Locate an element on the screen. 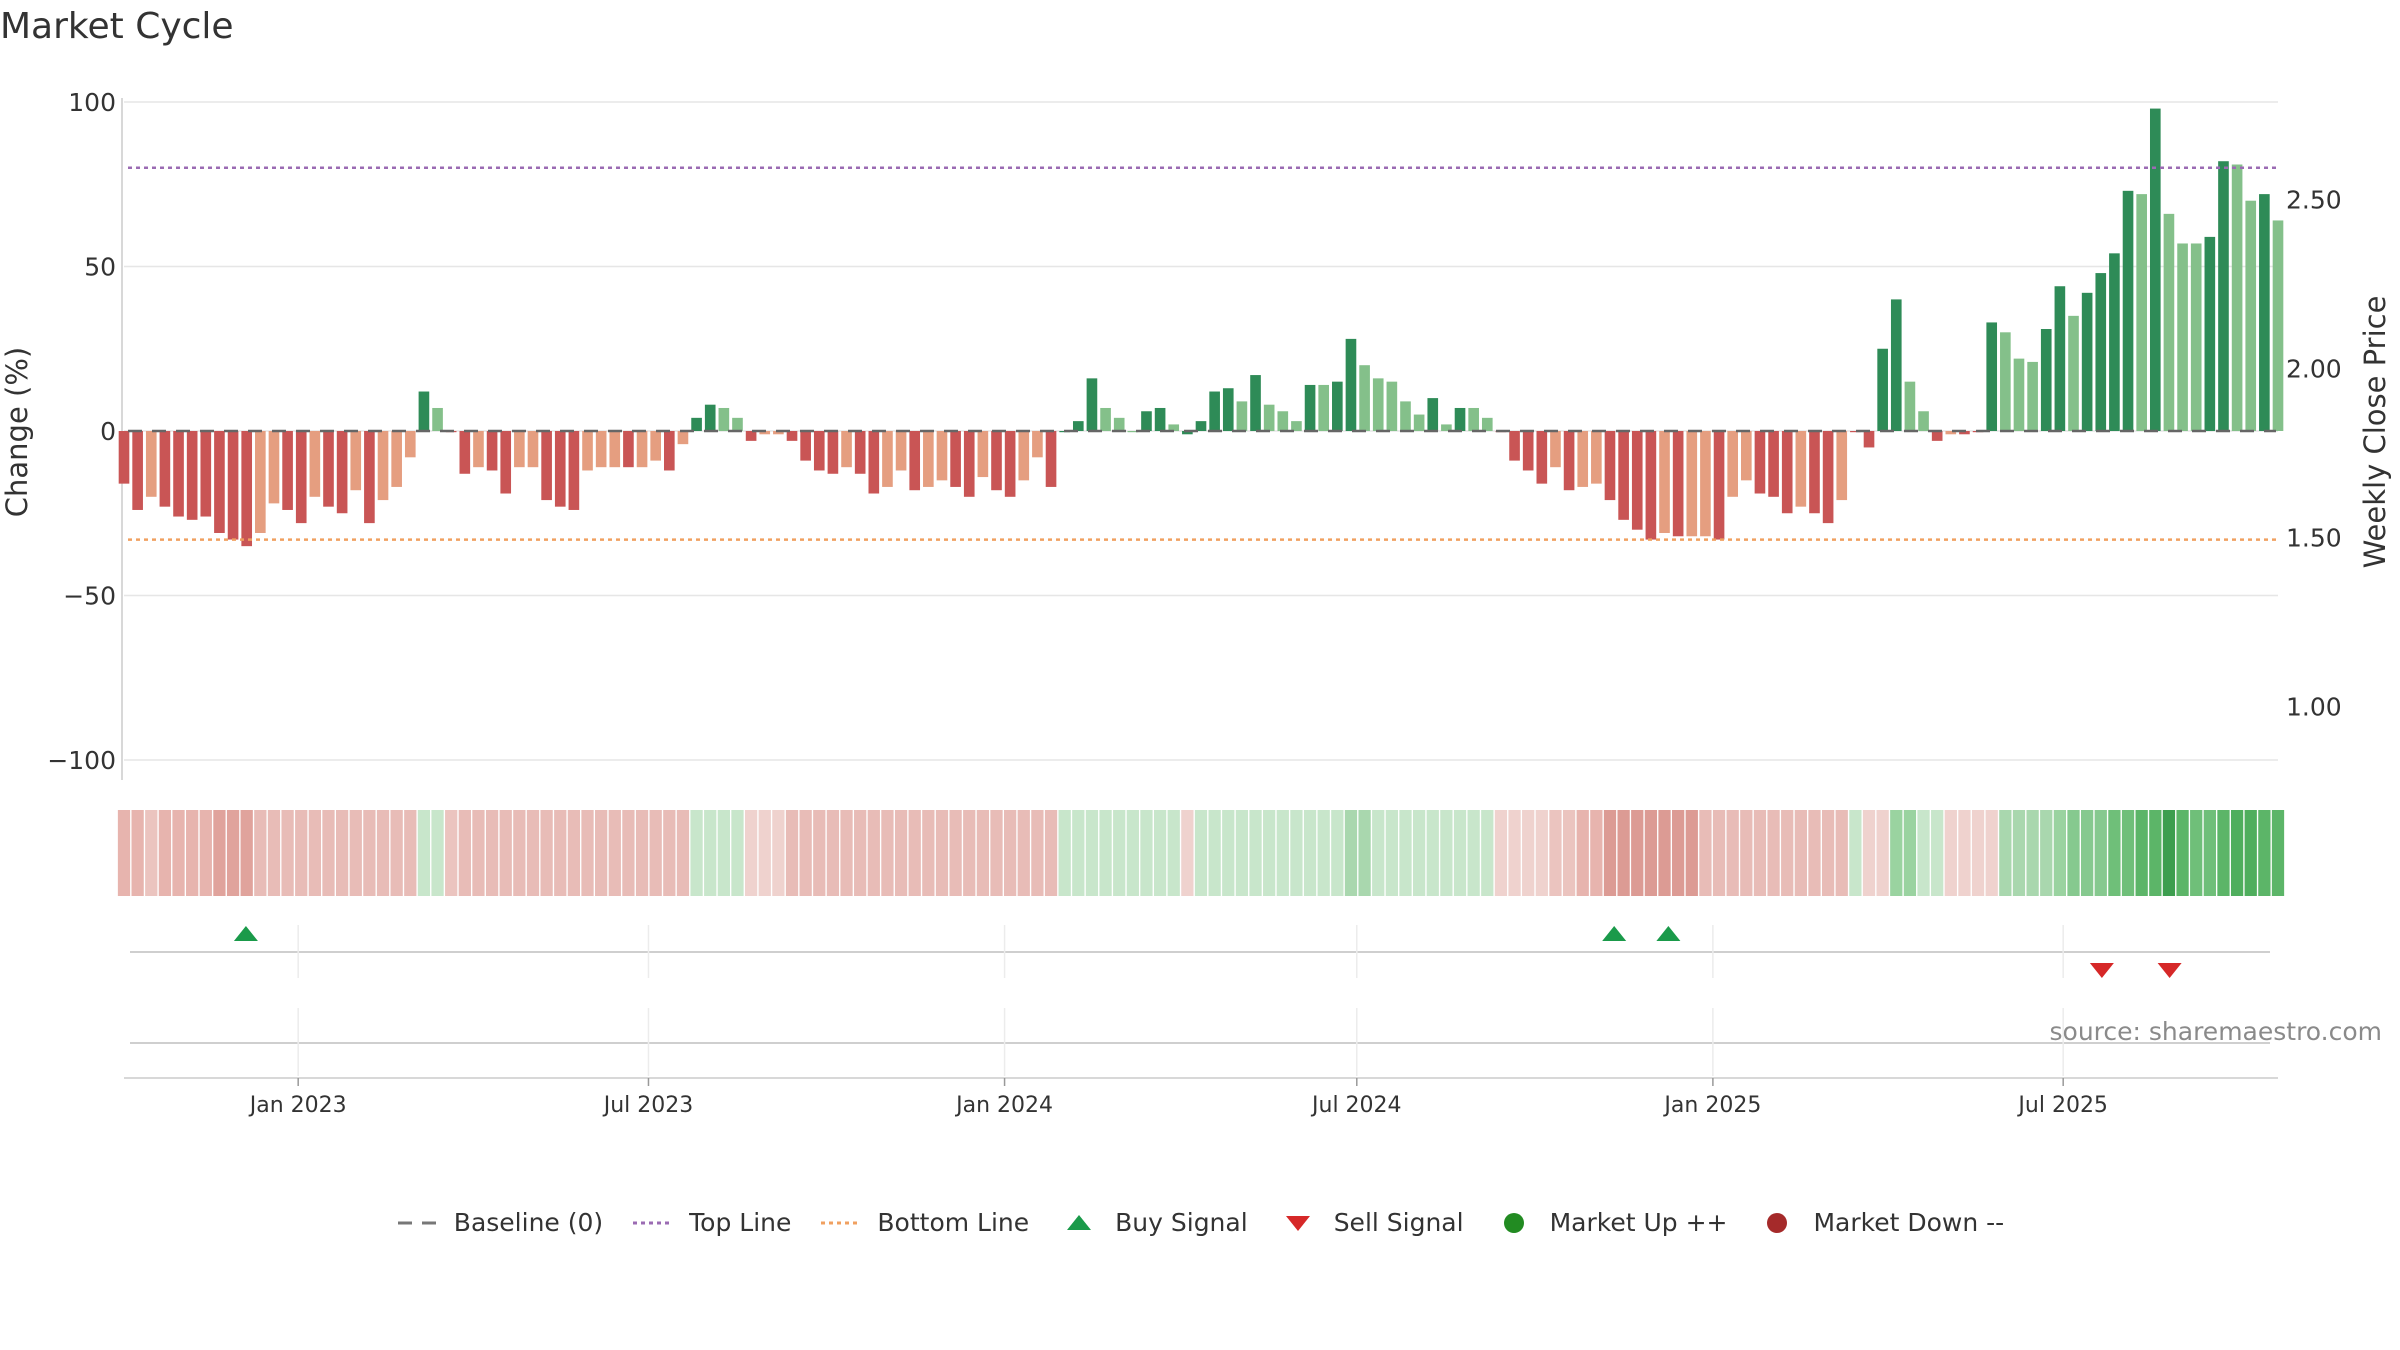  x-tick-label: Jul 2024 is located at coordinates (1356, 1105).